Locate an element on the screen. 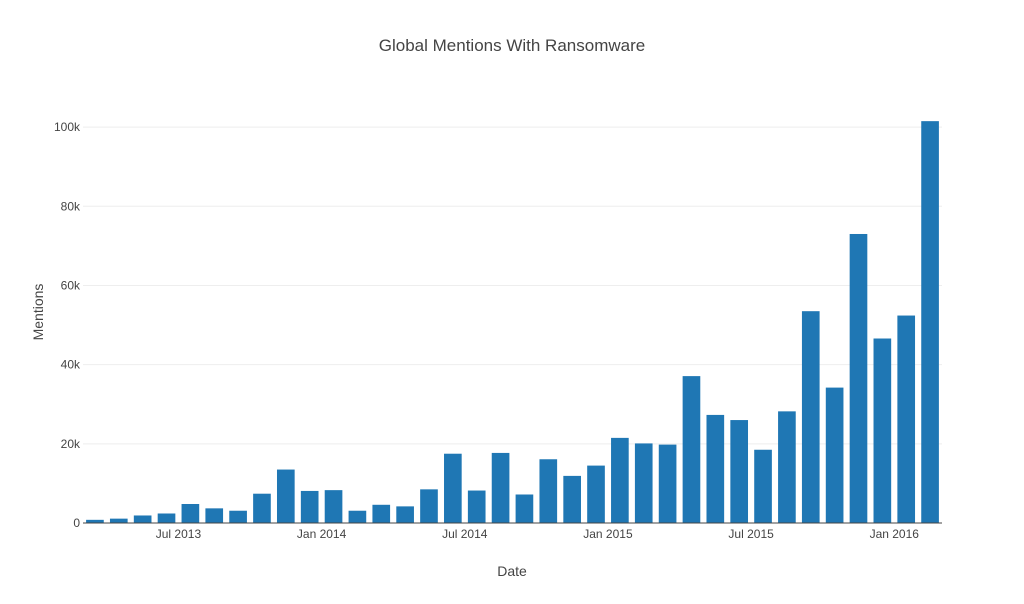 The width and height of the screenshot is (1024, 604). y-tick-label: 60k is located at coordinates (71, 285).